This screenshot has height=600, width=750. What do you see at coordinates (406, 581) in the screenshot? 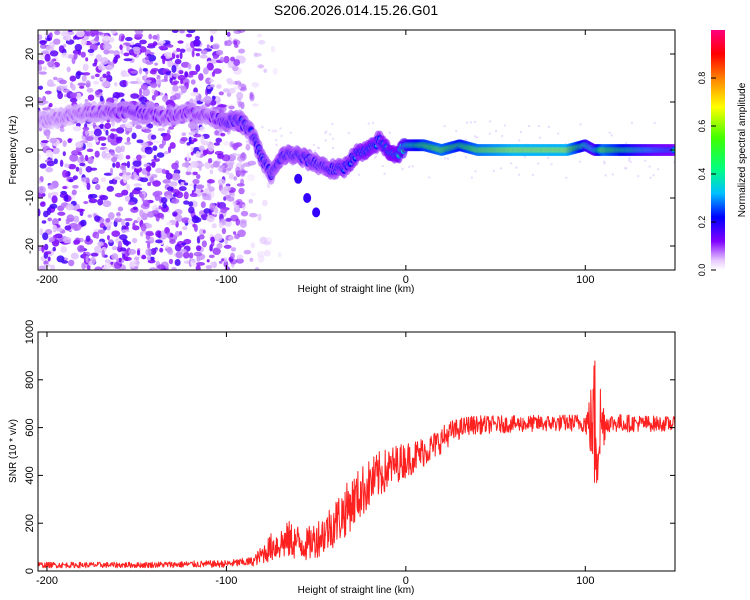
I see `x-tick-label: 0` at bounding box center [406, 581].